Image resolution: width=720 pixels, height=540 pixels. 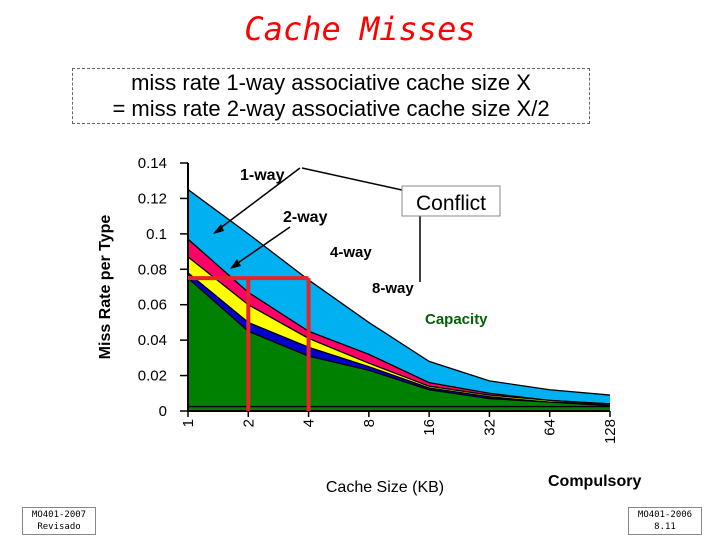 I want to click on footer-badge-left: MO401-2007 Revisado, so click(x=59, y=521).